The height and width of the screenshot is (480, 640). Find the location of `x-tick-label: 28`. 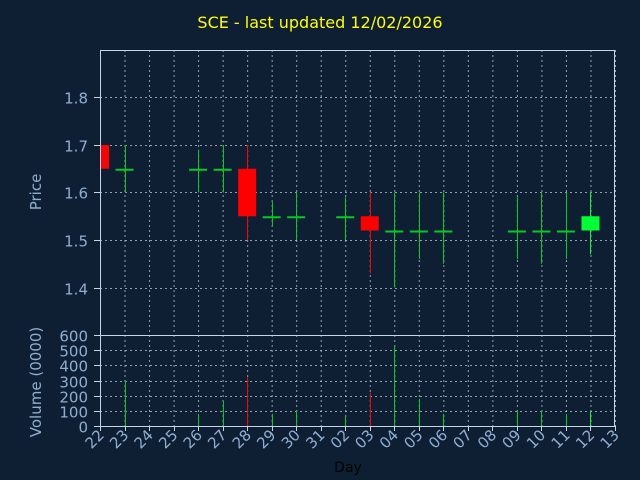

x-tick-label: 28 is located at coordinates (242, 439).